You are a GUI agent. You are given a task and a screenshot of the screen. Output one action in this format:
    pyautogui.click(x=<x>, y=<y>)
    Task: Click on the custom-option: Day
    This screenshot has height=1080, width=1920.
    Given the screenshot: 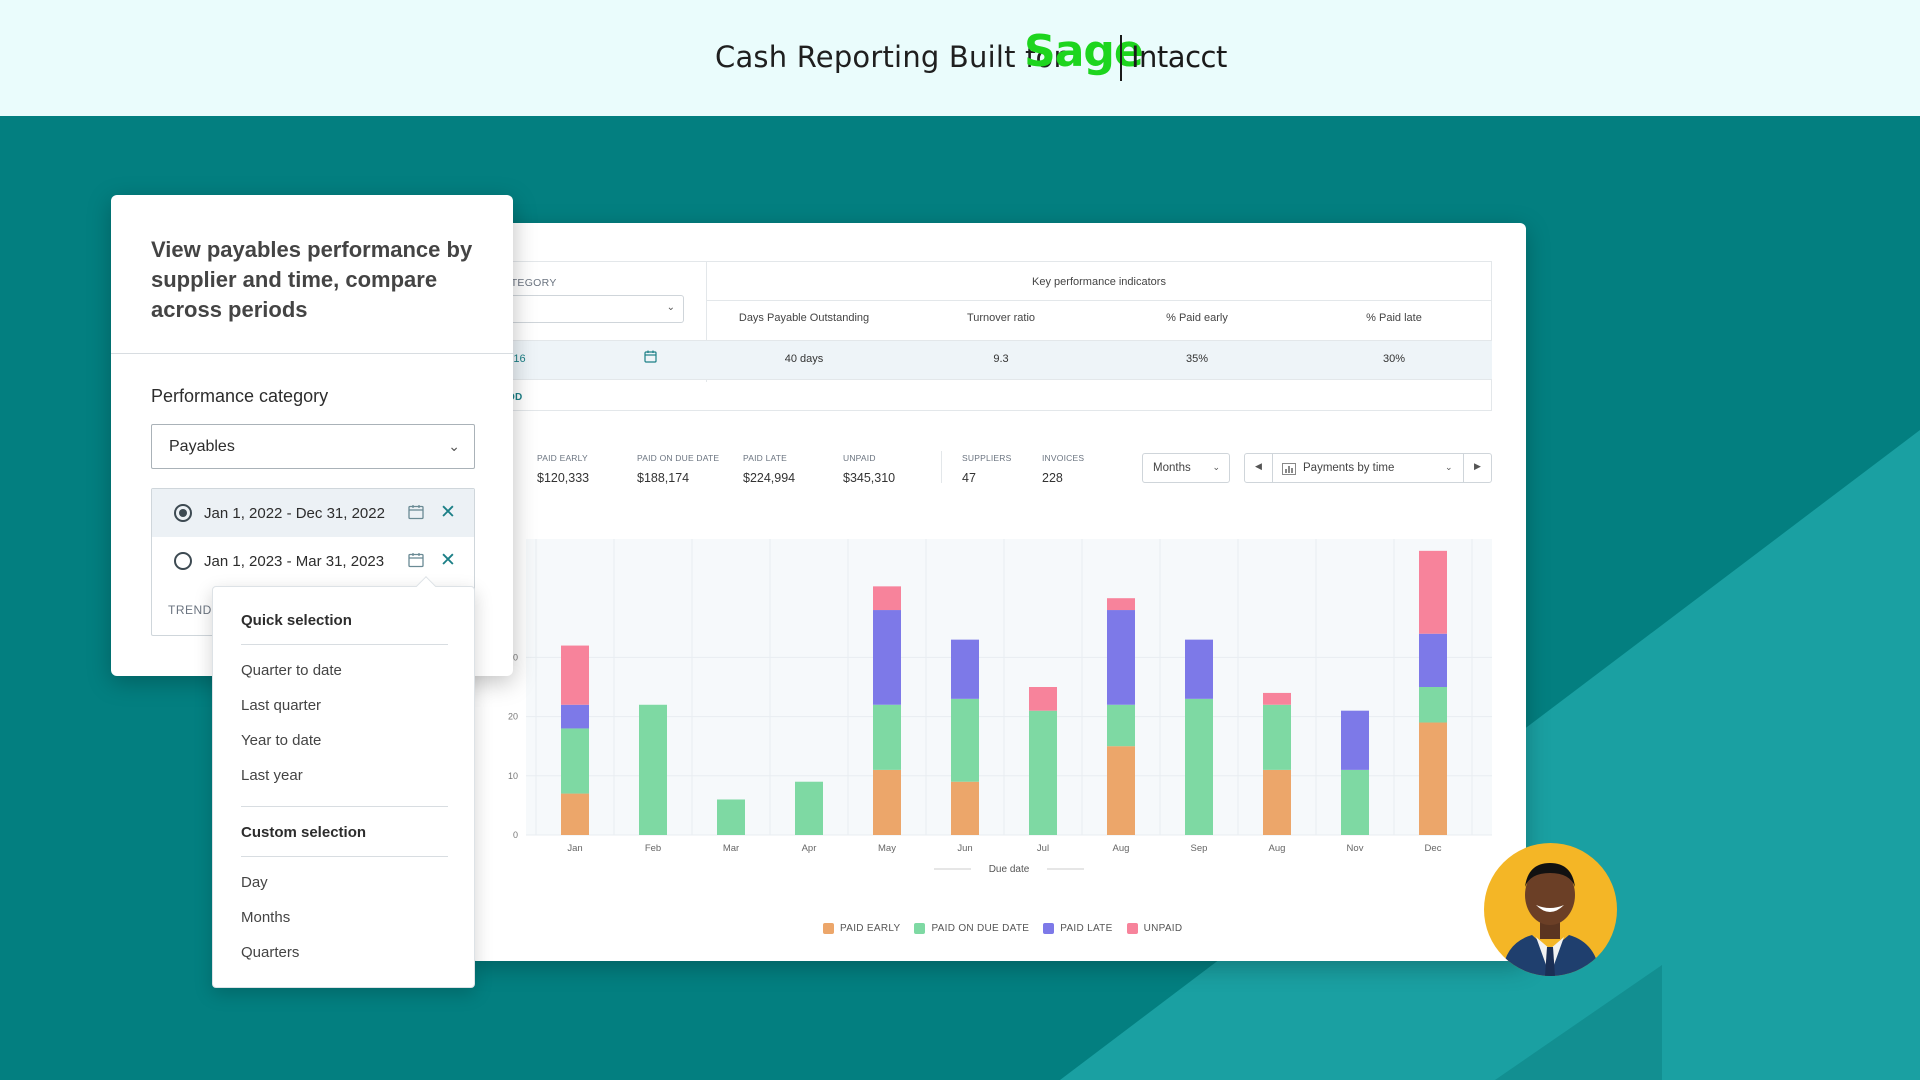 What is the action you would take?
    pyautogui.click(x=254, y=882)
    